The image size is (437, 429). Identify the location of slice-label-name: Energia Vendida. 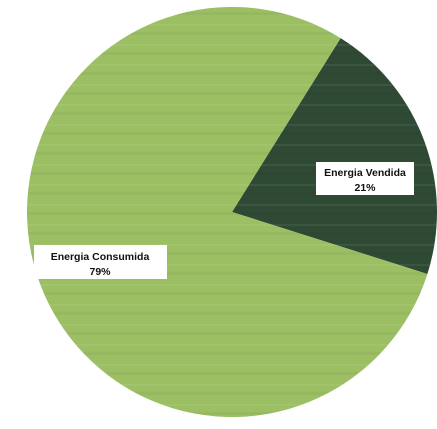
(365, 173).